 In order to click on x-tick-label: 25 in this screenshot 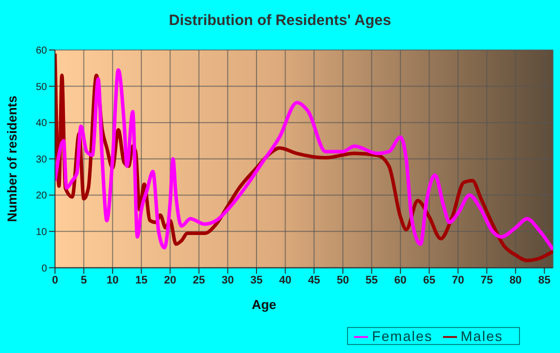, I will do `click(199, 280)`.